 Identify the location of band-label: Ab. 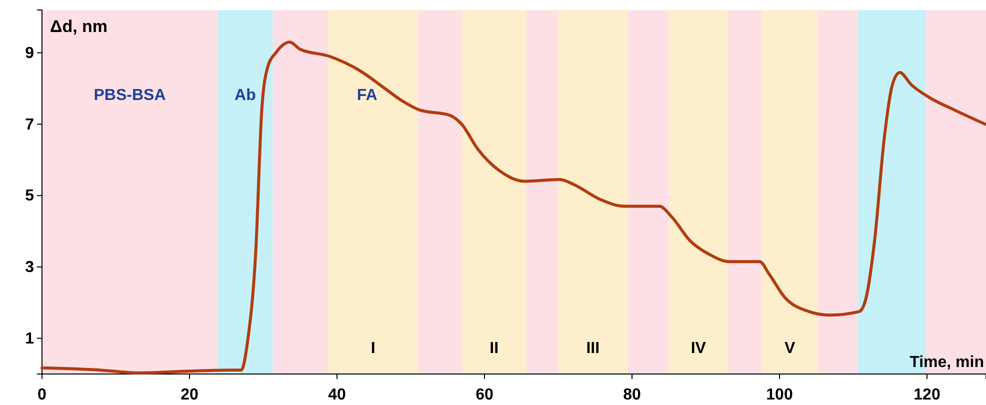
(245, 95).